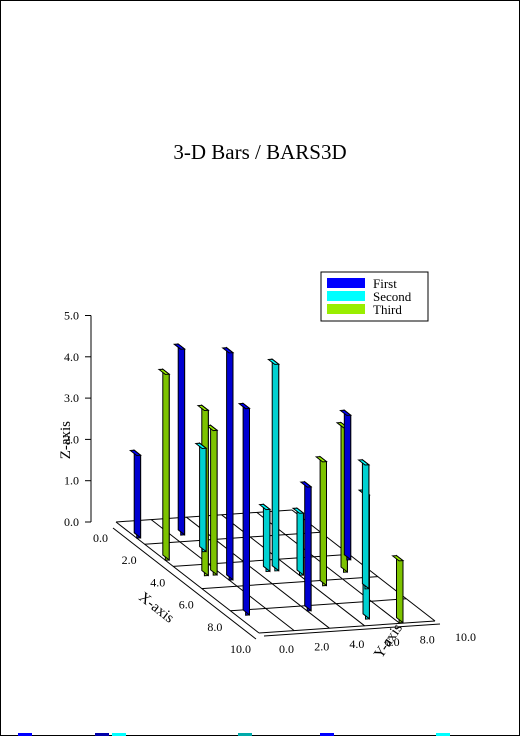  What do you see at coordinates (352, 630) in the screenshot?
I see `y-axis-line` at bounding box center [352, 630].